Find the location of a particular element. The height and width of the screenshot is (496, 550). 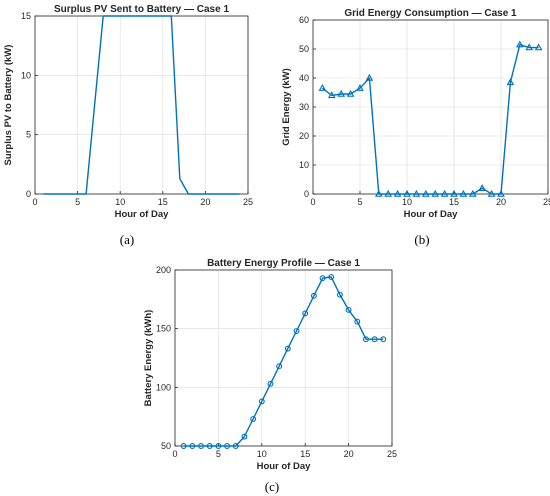

y-tick-label: 15 is located at coordinates (26, 16).